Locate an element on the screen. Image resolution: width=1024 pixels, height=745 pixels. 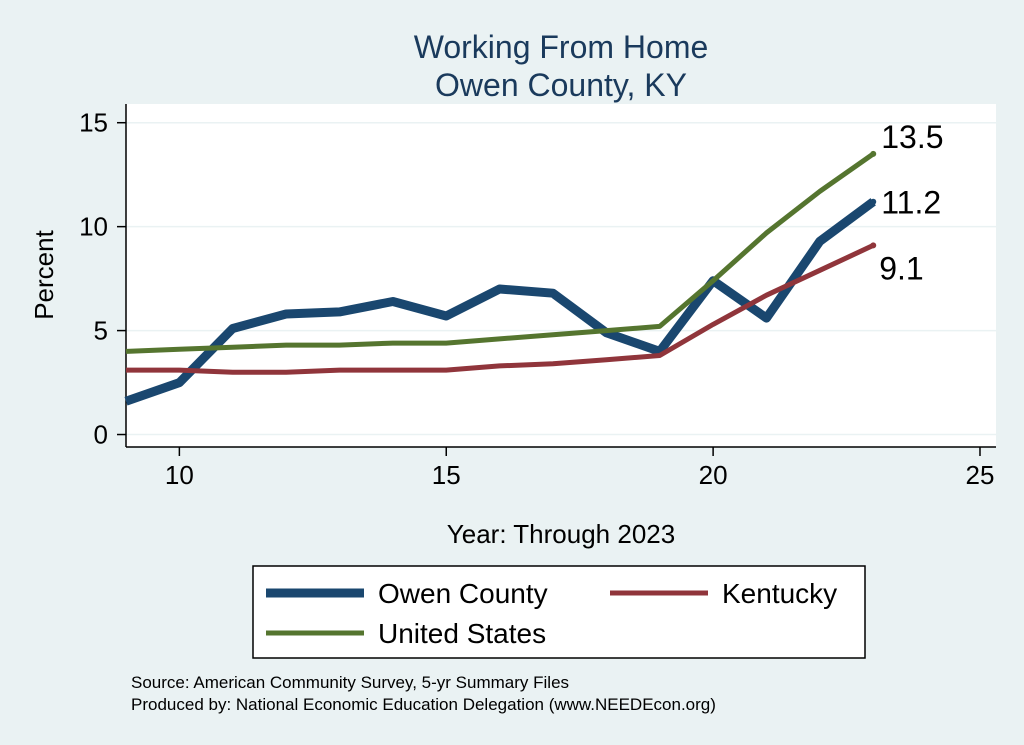
chart-title-line-2: Owen County, KY is located at coordinates (561, 85).